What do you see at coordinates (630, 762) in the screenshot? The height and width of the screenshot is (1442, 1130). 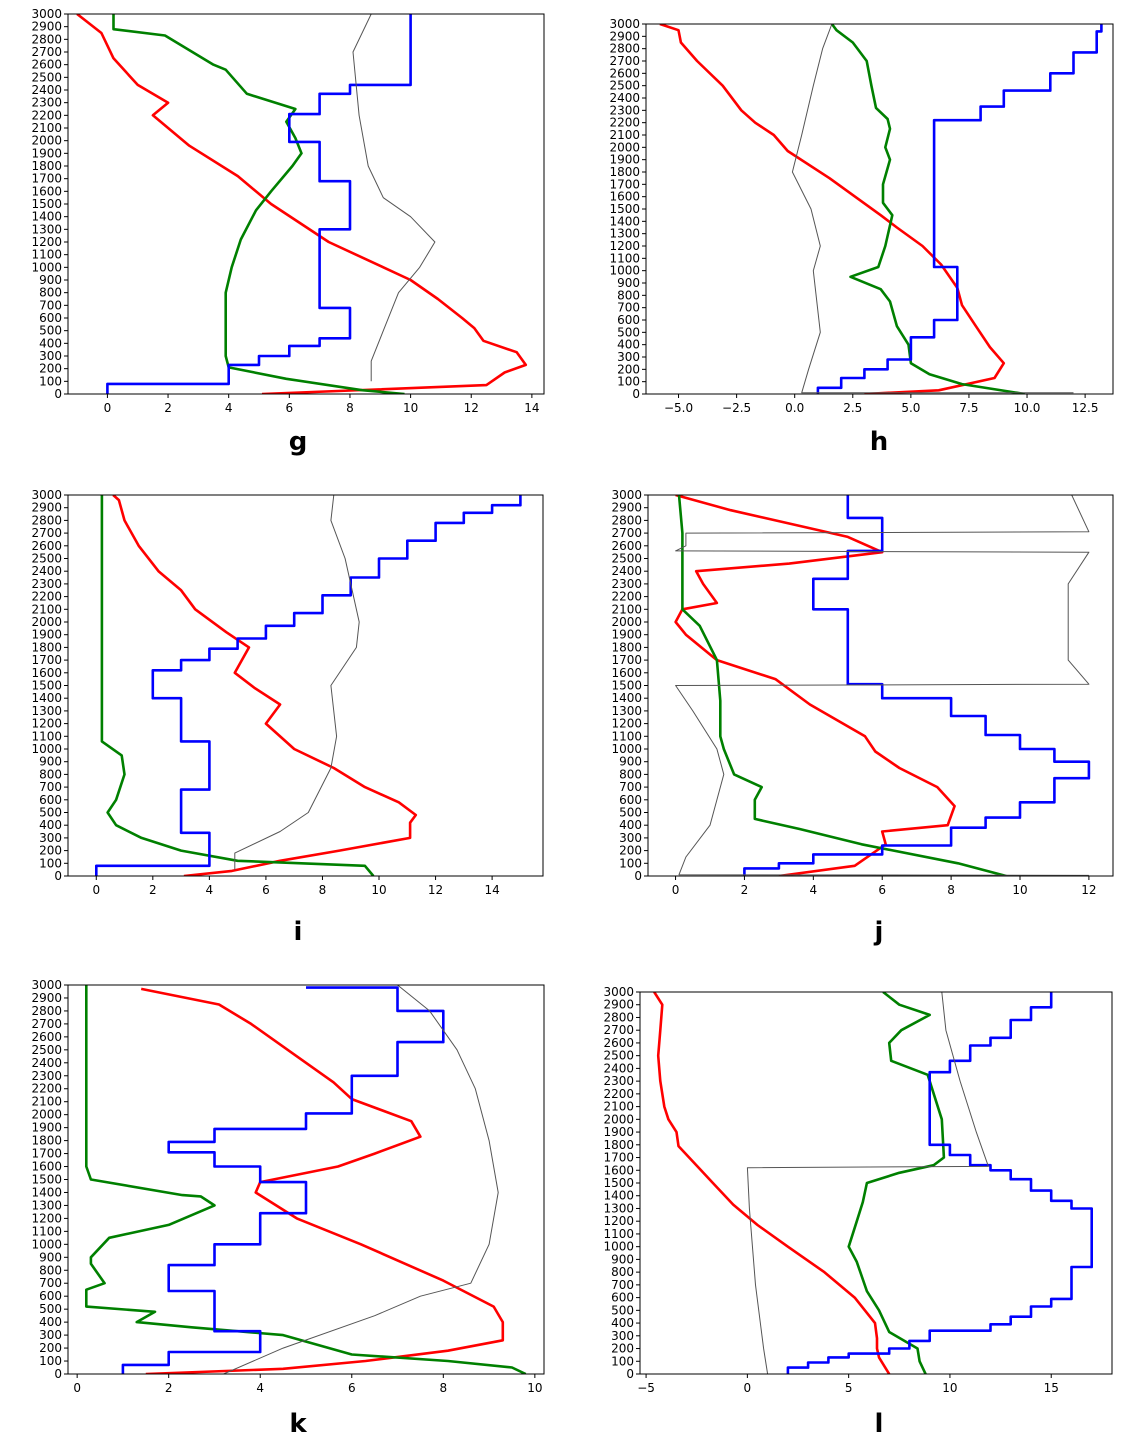 I see `y-tick-label: 900` at bounding box center [630, 762].